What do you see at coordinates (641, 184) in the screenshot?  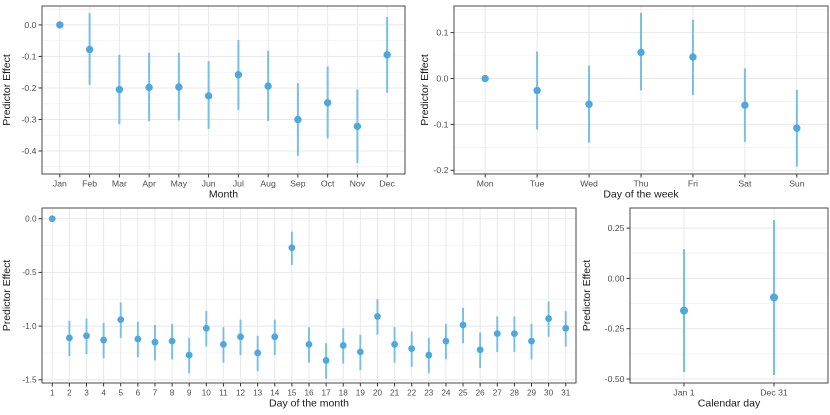 I see `x-tick-label: Thu` at bounding box center [641, 184].